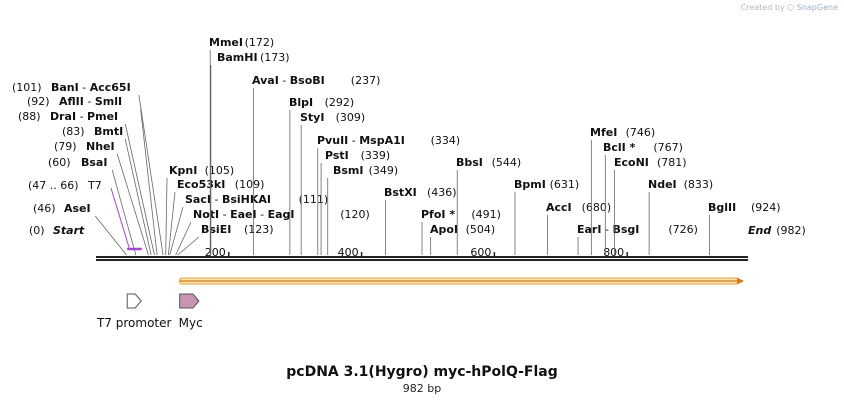 The height and width of the screenshot is (404, 844). Describe the element at coordinates (480, 252) in the screenshot. I see `tick-label: 600` at that location.